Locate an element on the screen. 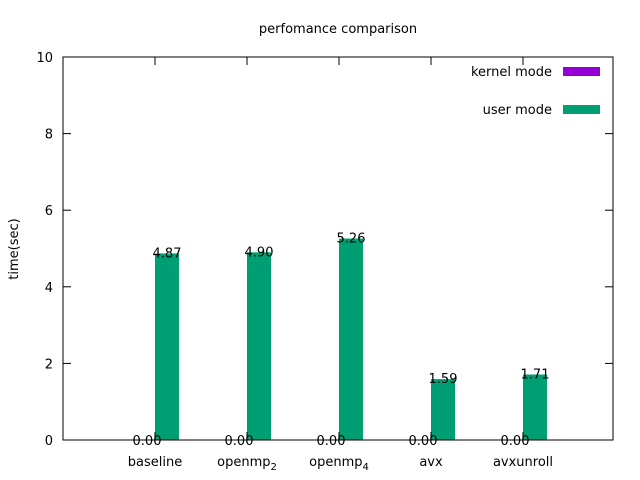 This screenshot has width=640, height=480. x-tick-label-1: openmp2 is located at coordinates (247, 464).